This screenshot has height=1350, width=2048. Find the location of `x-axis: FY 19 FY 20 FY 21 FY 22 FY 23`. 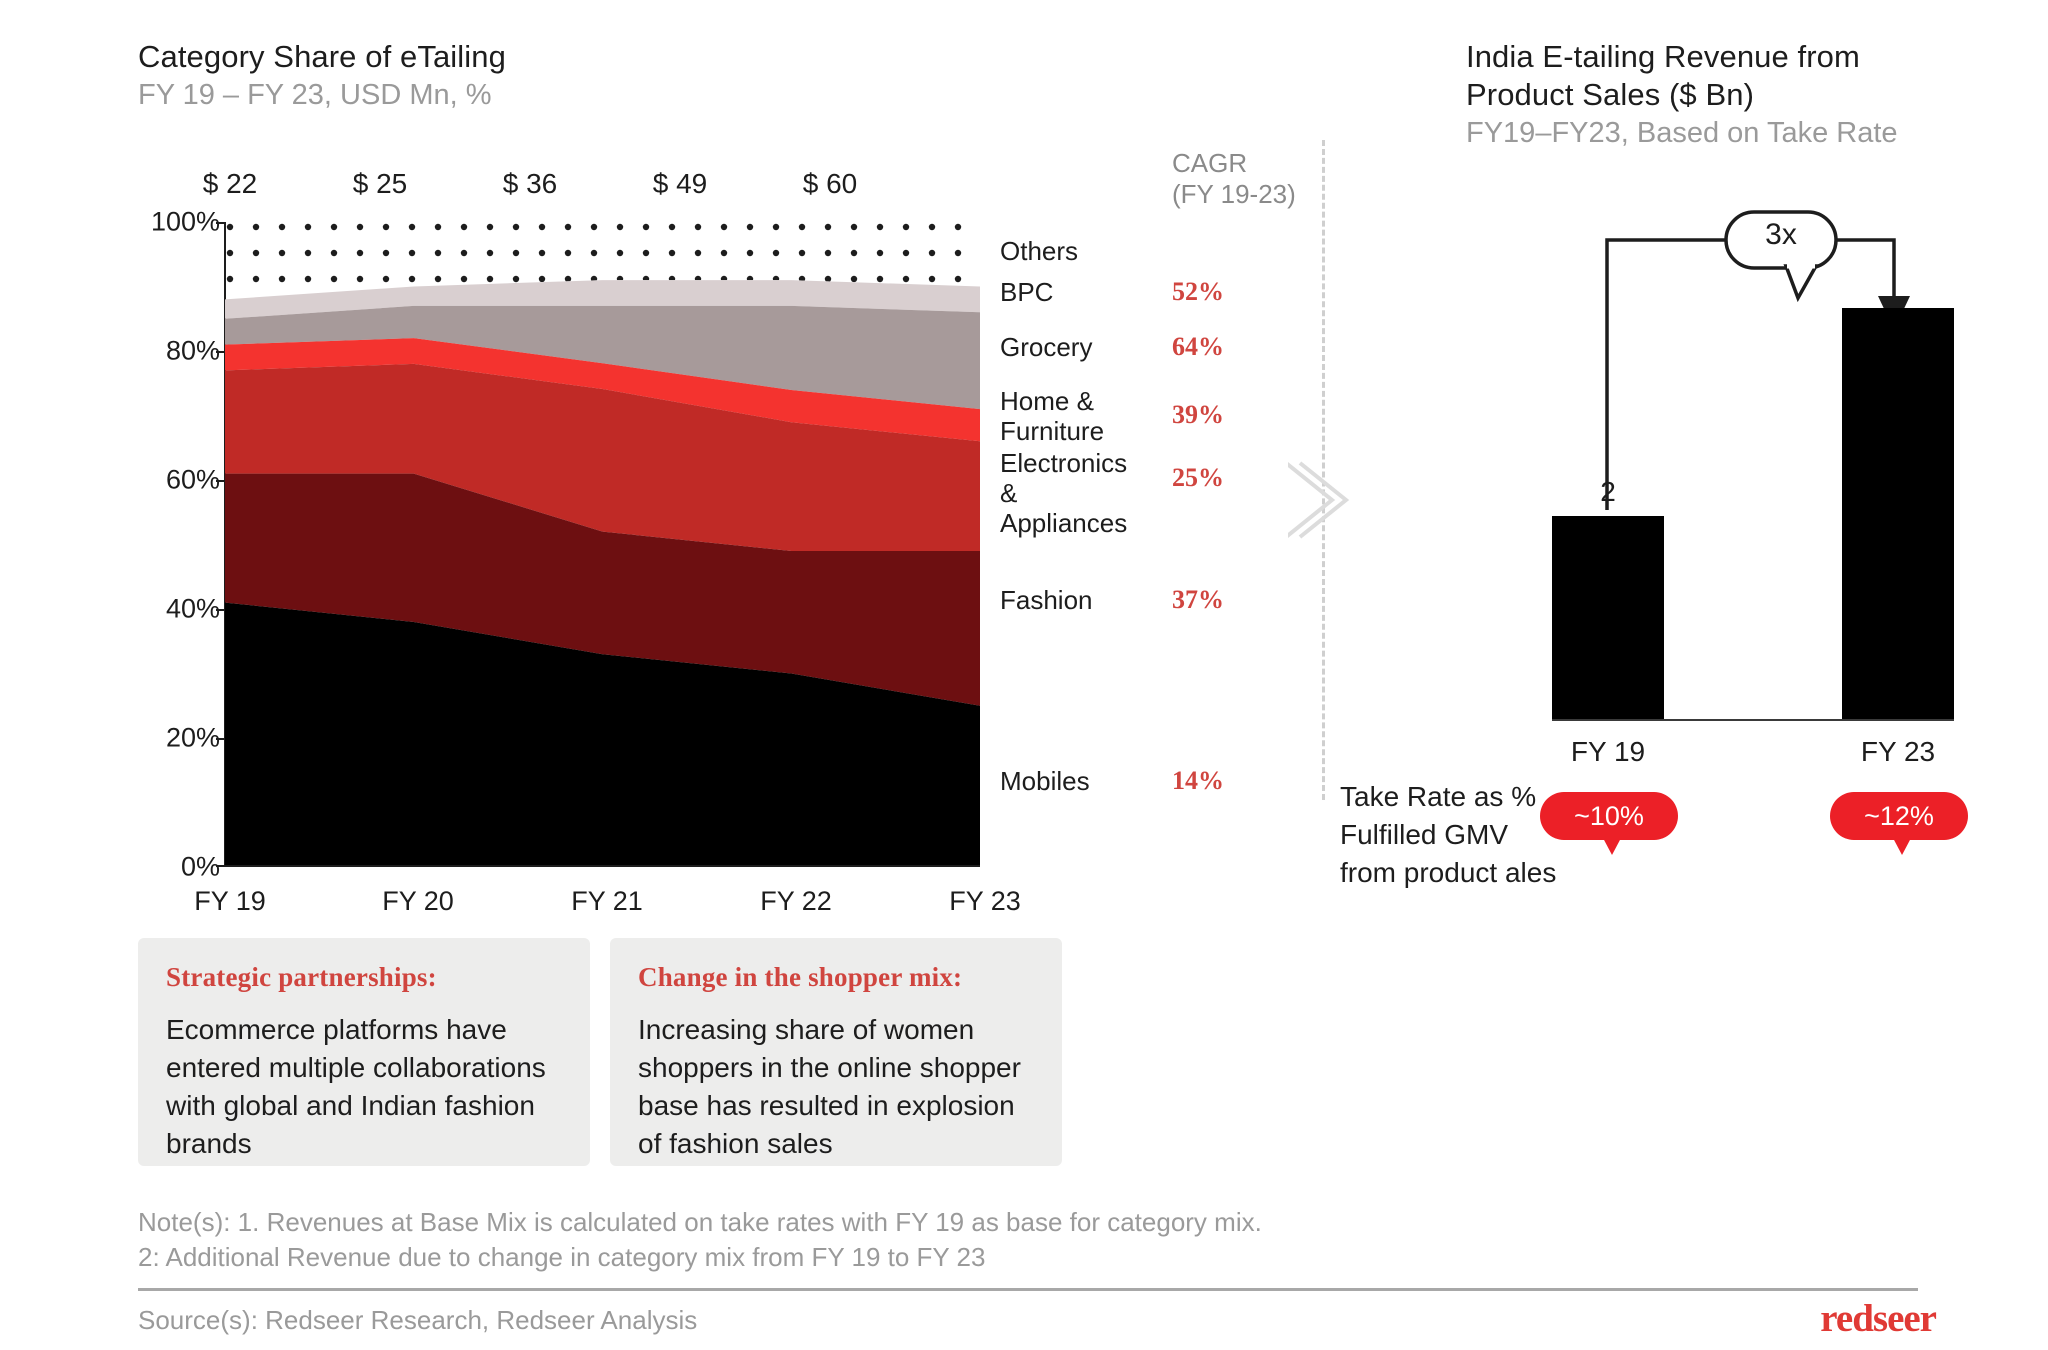

x-axis: FY 19 FY 20 FY 21 FY 22 FY 23 is located at coordinates (585, 906).